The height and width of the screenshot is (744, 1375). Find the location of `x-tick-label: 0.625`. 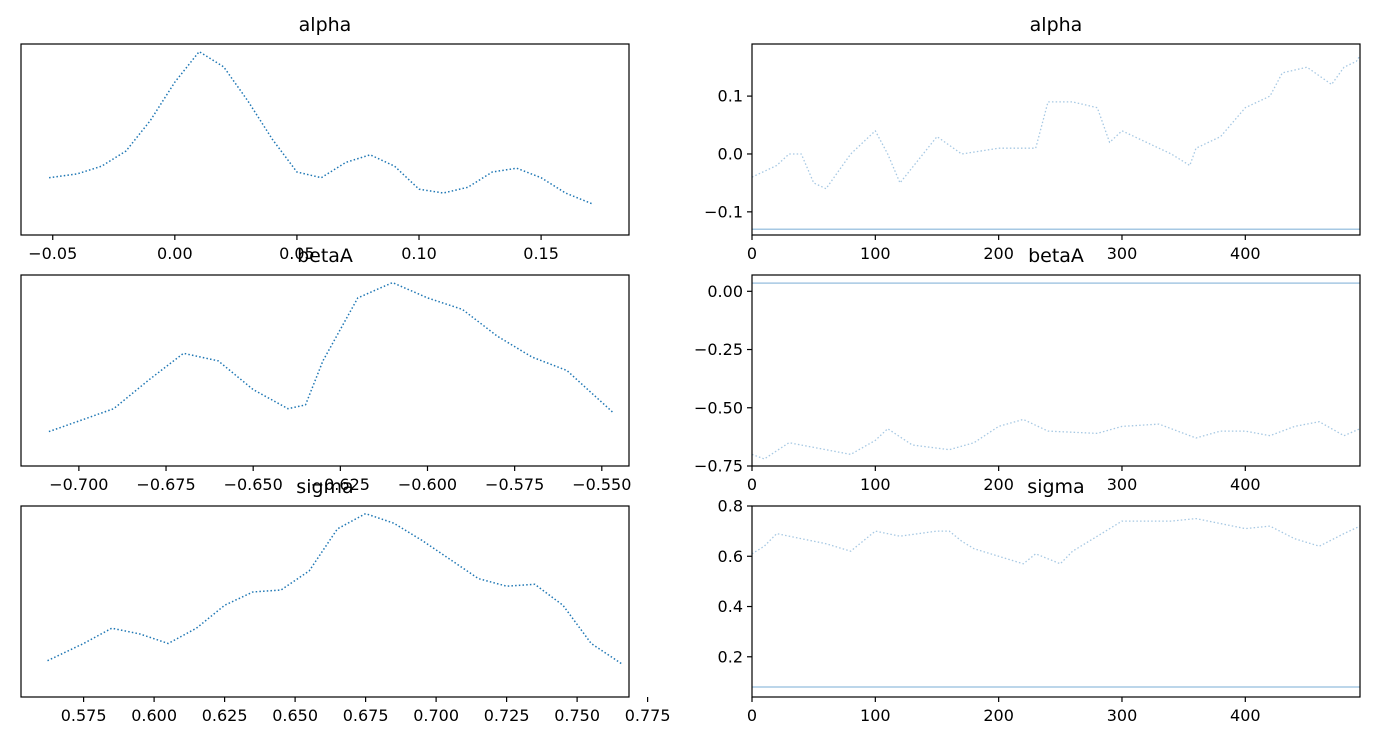

x-tick-label: 0.625 is located at coordinates (225, 715).